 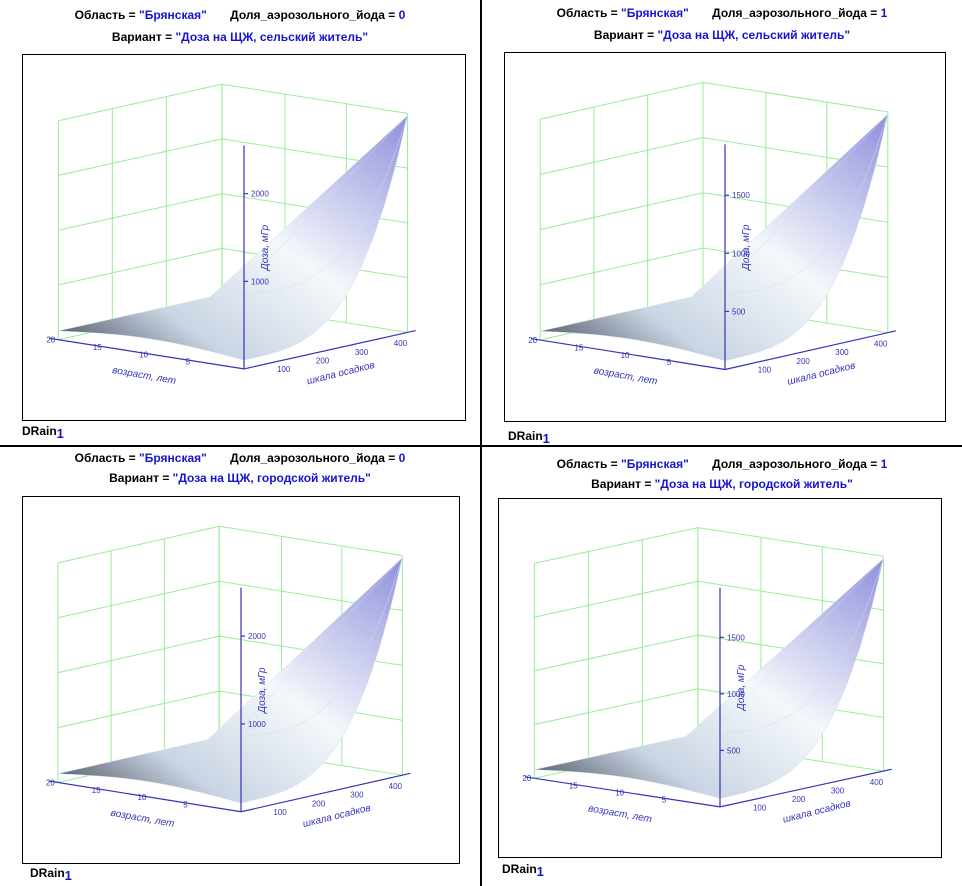 I want to click on panel-4-axes: 1500 1000 500 20 15 10 5 100 200 300 400, so click(x=707, y=699).